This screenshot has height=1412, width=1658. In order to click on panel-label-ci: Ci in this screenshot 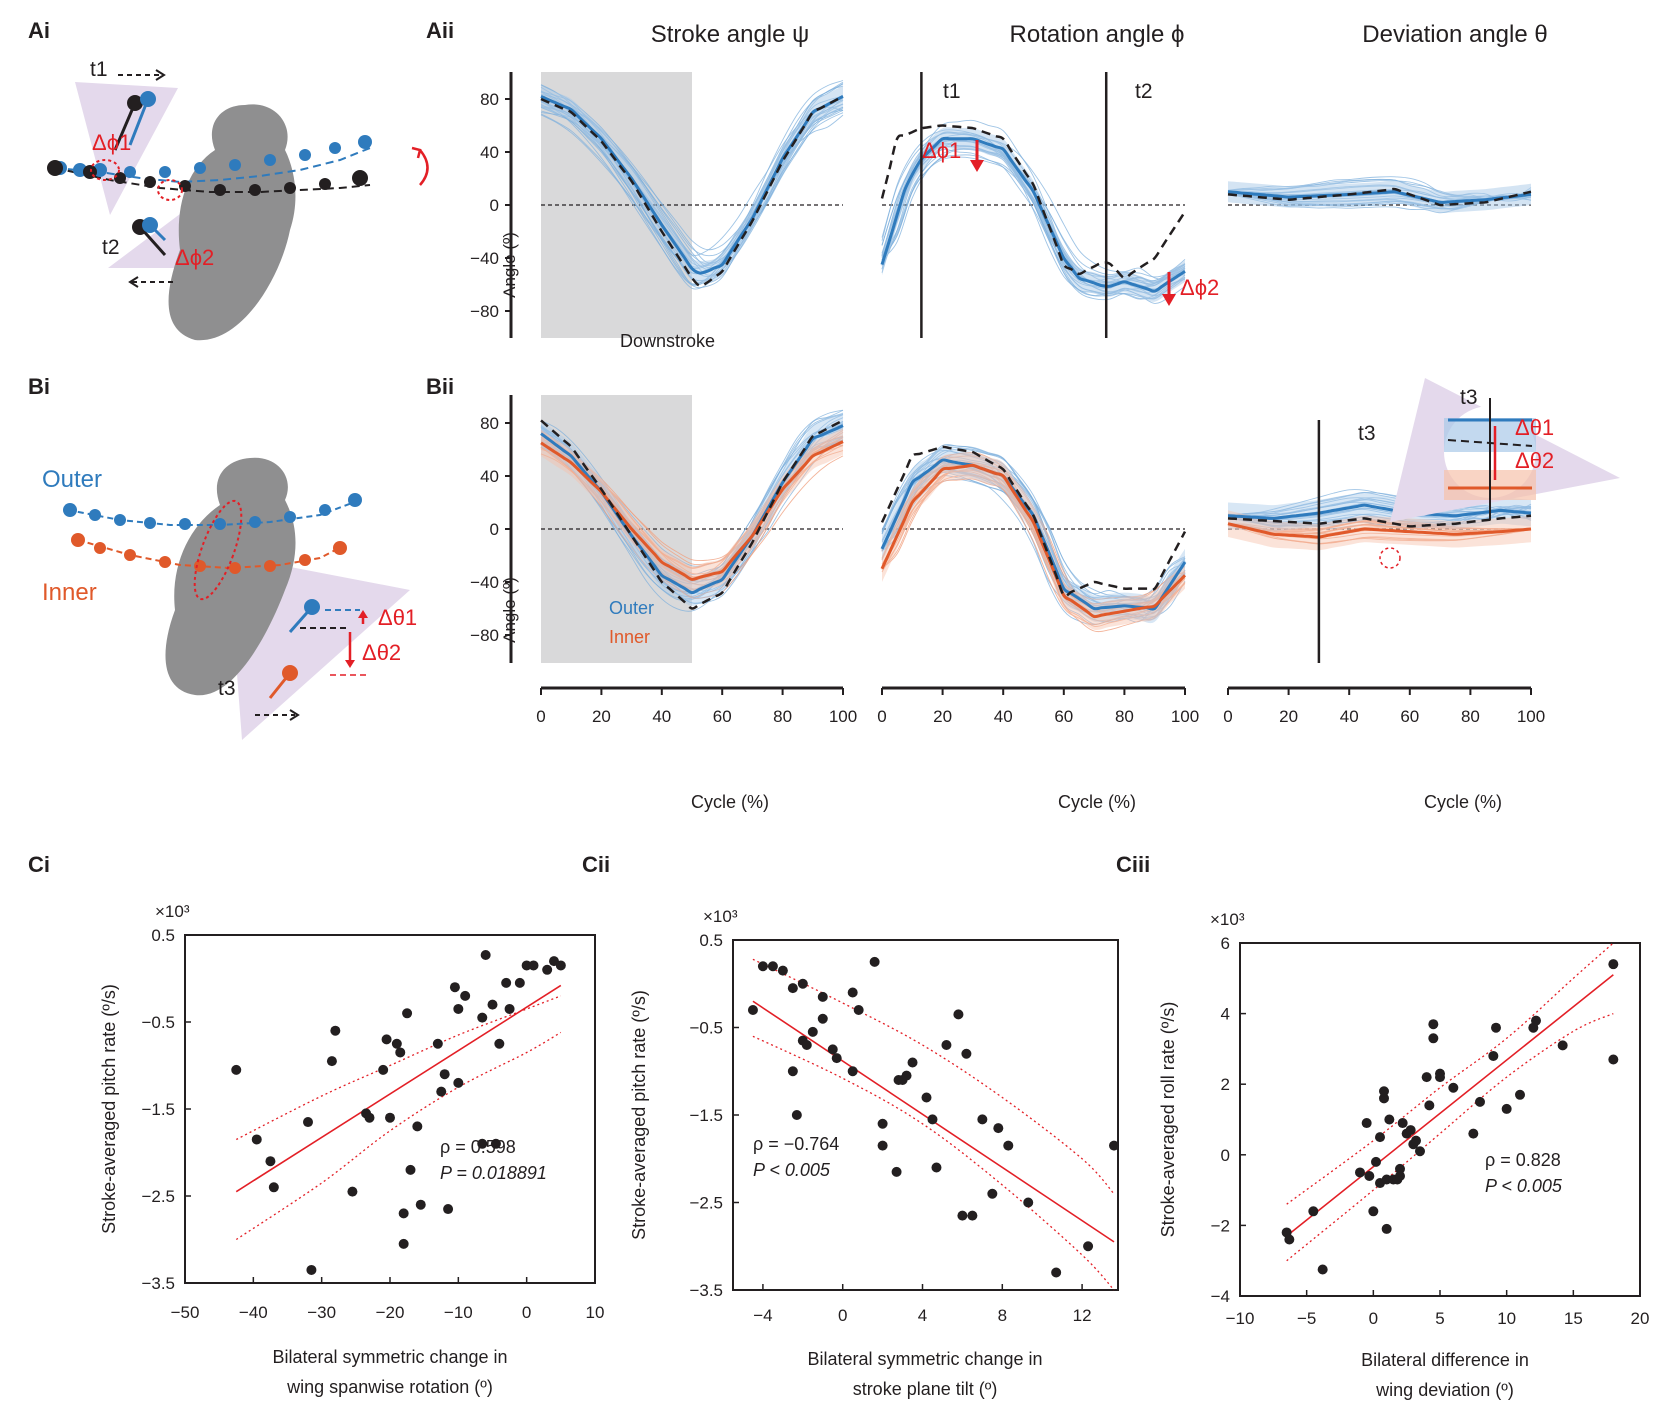, I will do `click(39, 864)`.